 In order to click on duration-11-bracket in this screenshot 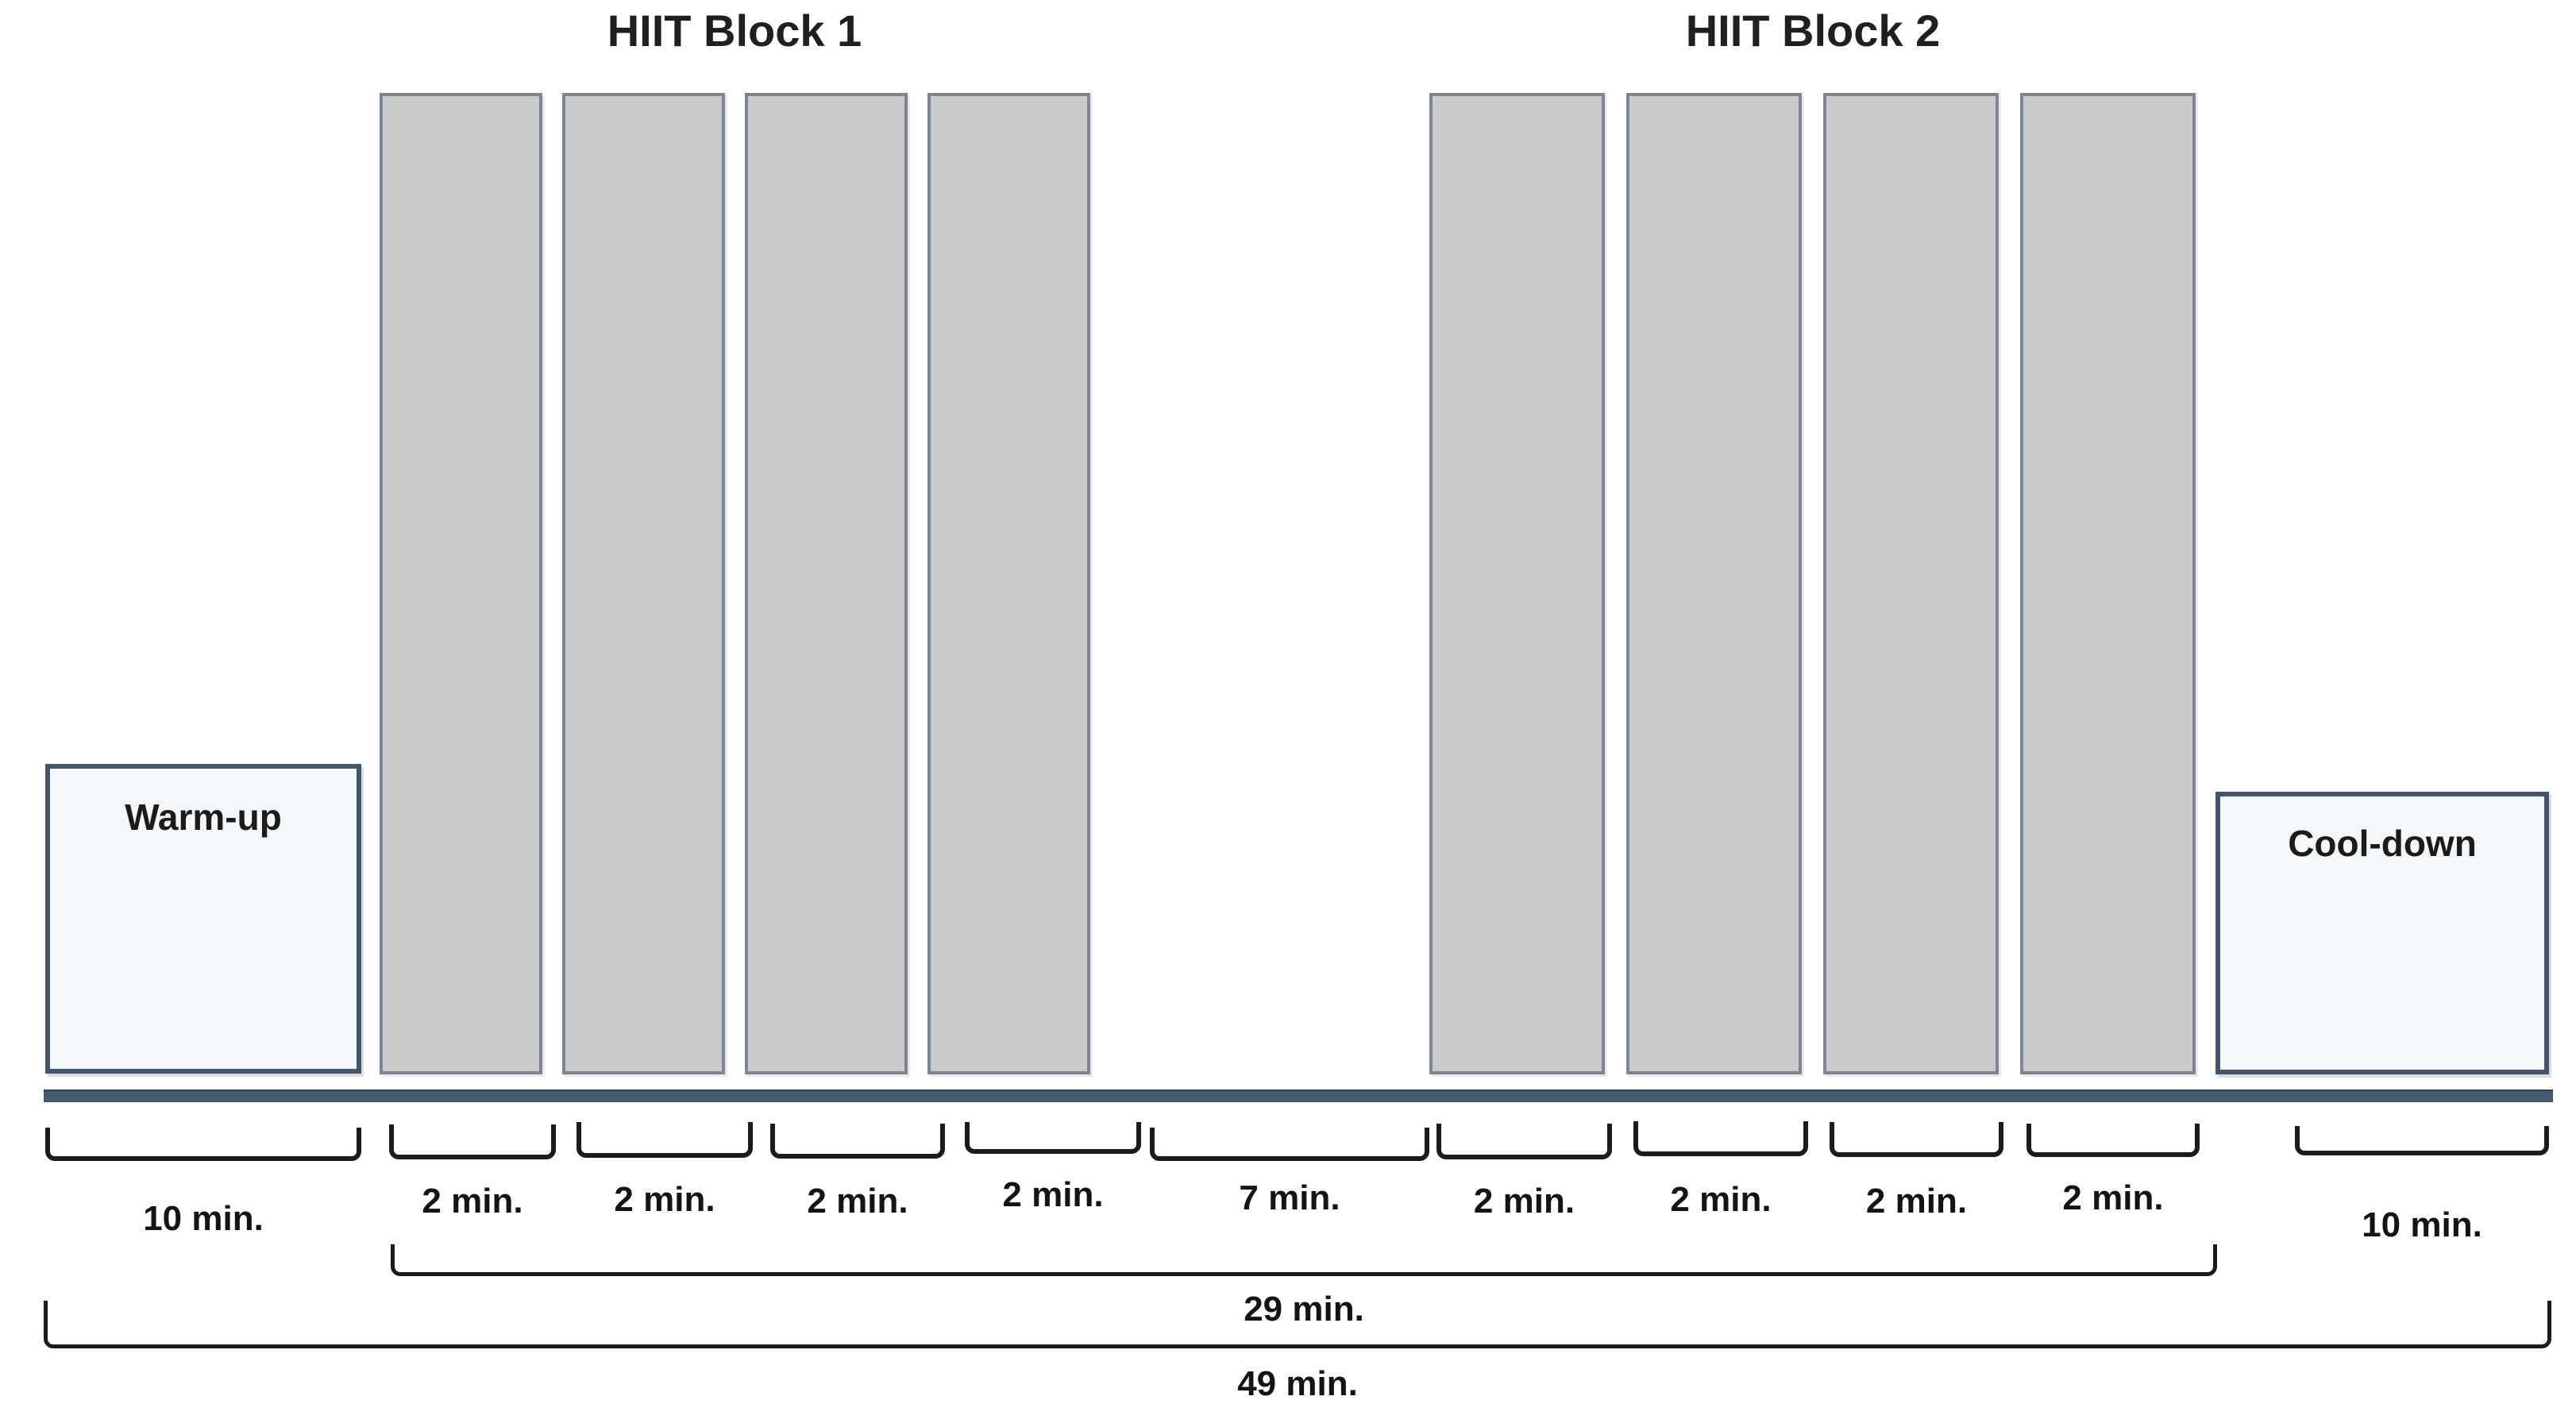, I will do `click(2422, 1140)`.